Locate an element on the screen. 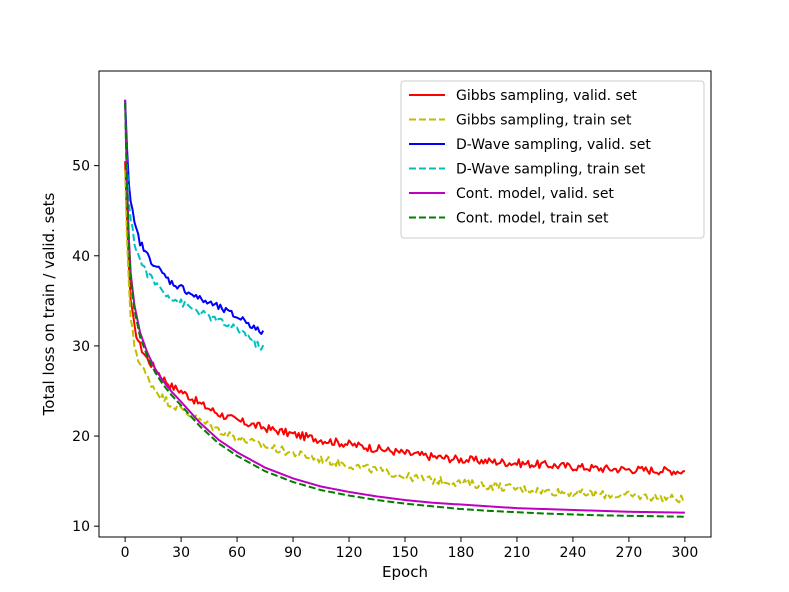 The image size is (789, 592). y-tick-label: 40 is located at coordinates (81, 257).